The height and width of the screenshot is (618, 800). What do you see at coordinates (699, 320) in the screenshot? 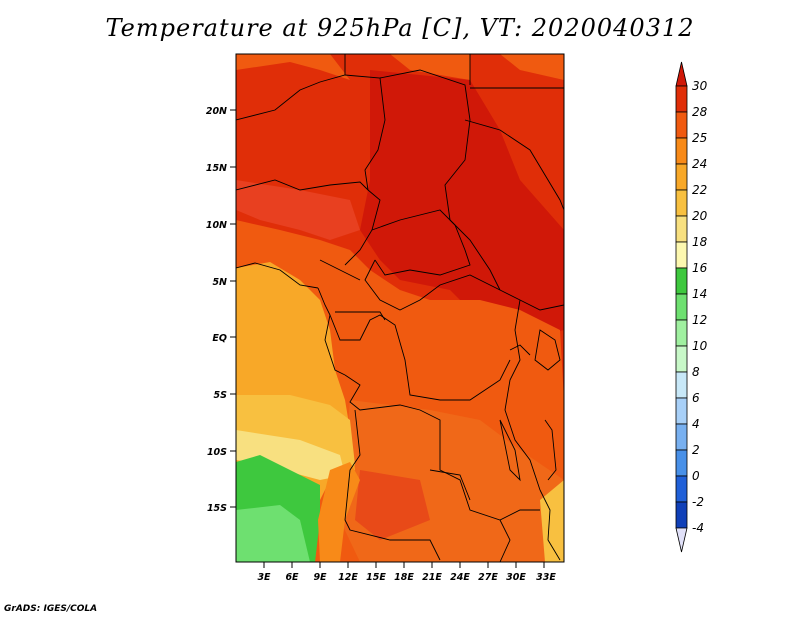
I see `colorbar-label: 12` at bounding box center [699, 320].